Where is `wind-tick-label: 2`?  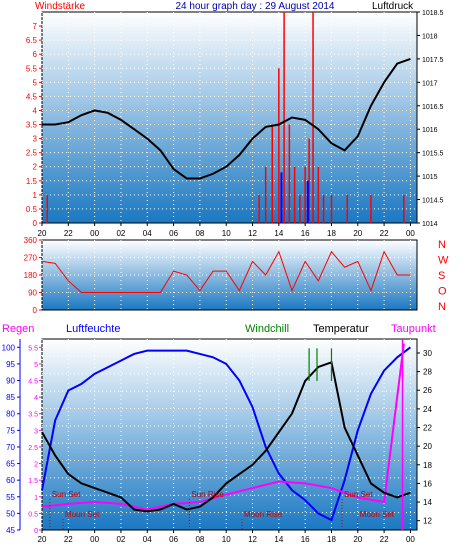
wind-tick-label: 2 is located at coordinates (35, 167).